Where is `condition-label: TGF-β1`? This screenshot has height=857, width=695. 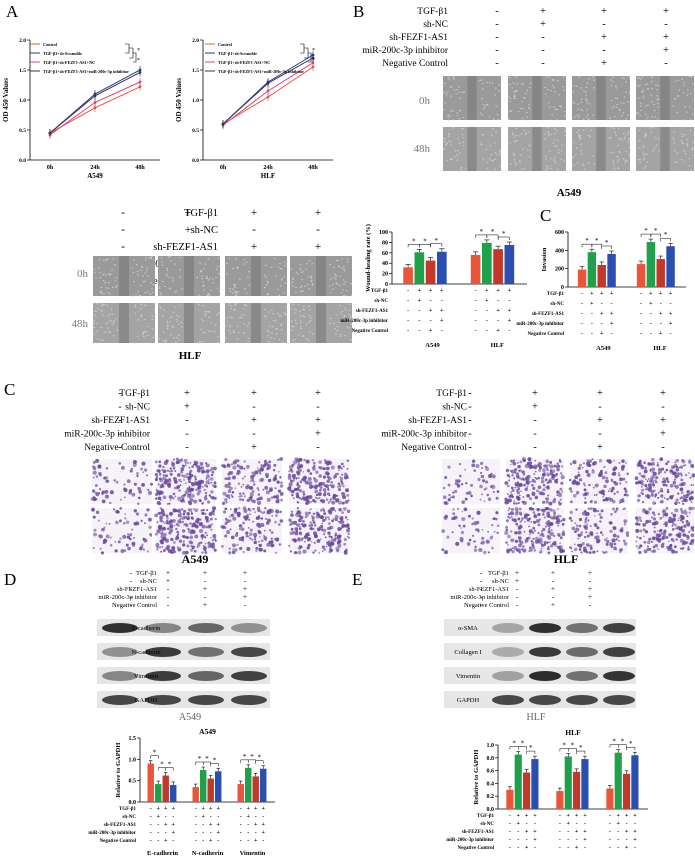 condition-label: TGF-β1 is located at coordinates (486, 816).